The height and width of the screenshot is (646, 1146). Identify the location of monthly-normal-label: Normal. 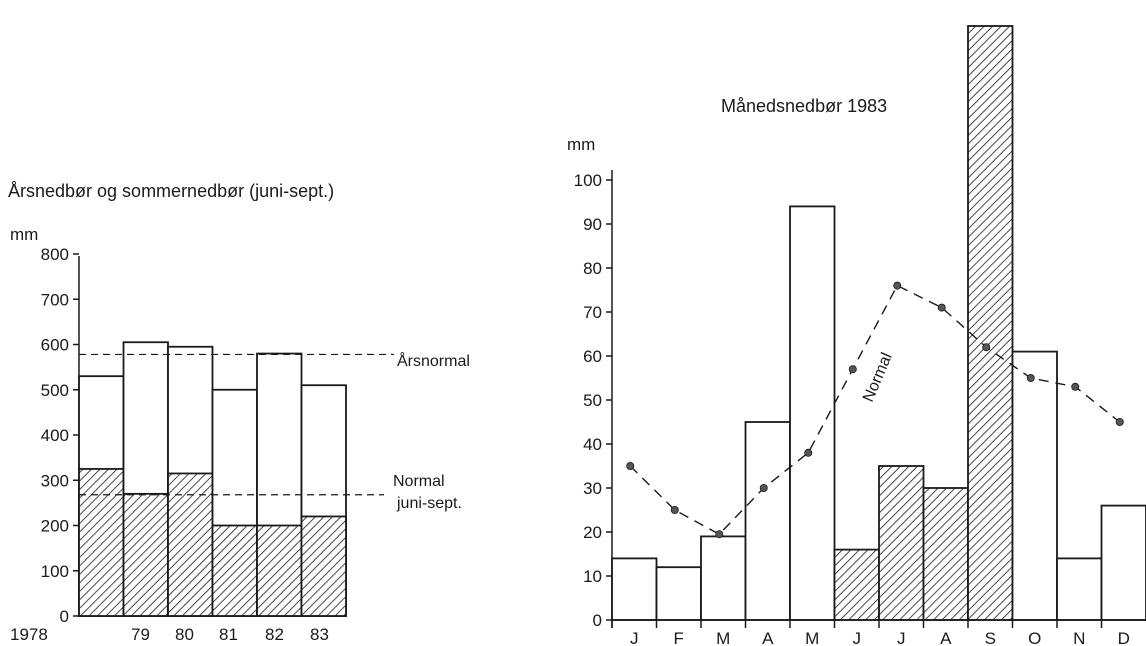
(878, 377).